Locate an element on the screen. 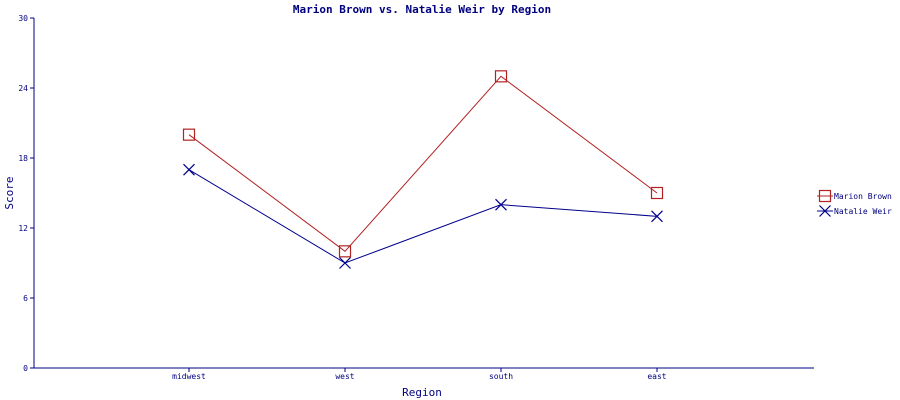 This screenshot has width=900, height=400. y-axis-label: Score is located at coordinates (9, 192).